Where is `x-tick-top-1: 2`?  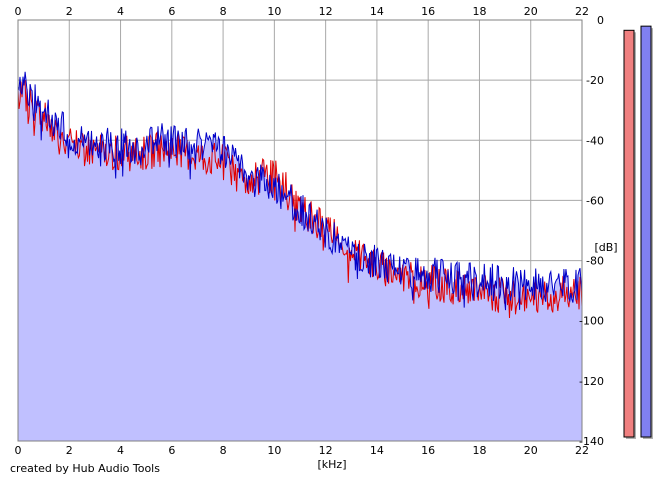 x-tick-top-1: 2 is located at coordinates (69, 11).